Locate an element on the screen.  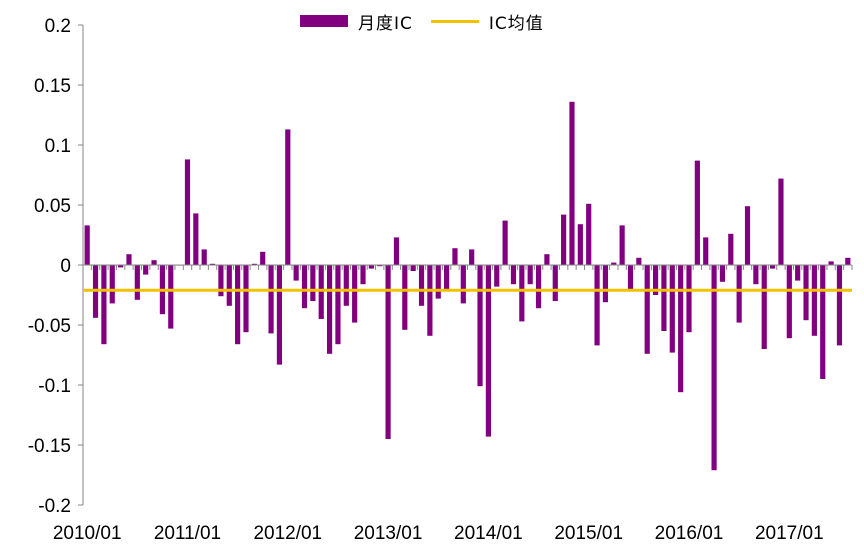
y-tick-label: 0.2 is located at coordinates (58, 26).